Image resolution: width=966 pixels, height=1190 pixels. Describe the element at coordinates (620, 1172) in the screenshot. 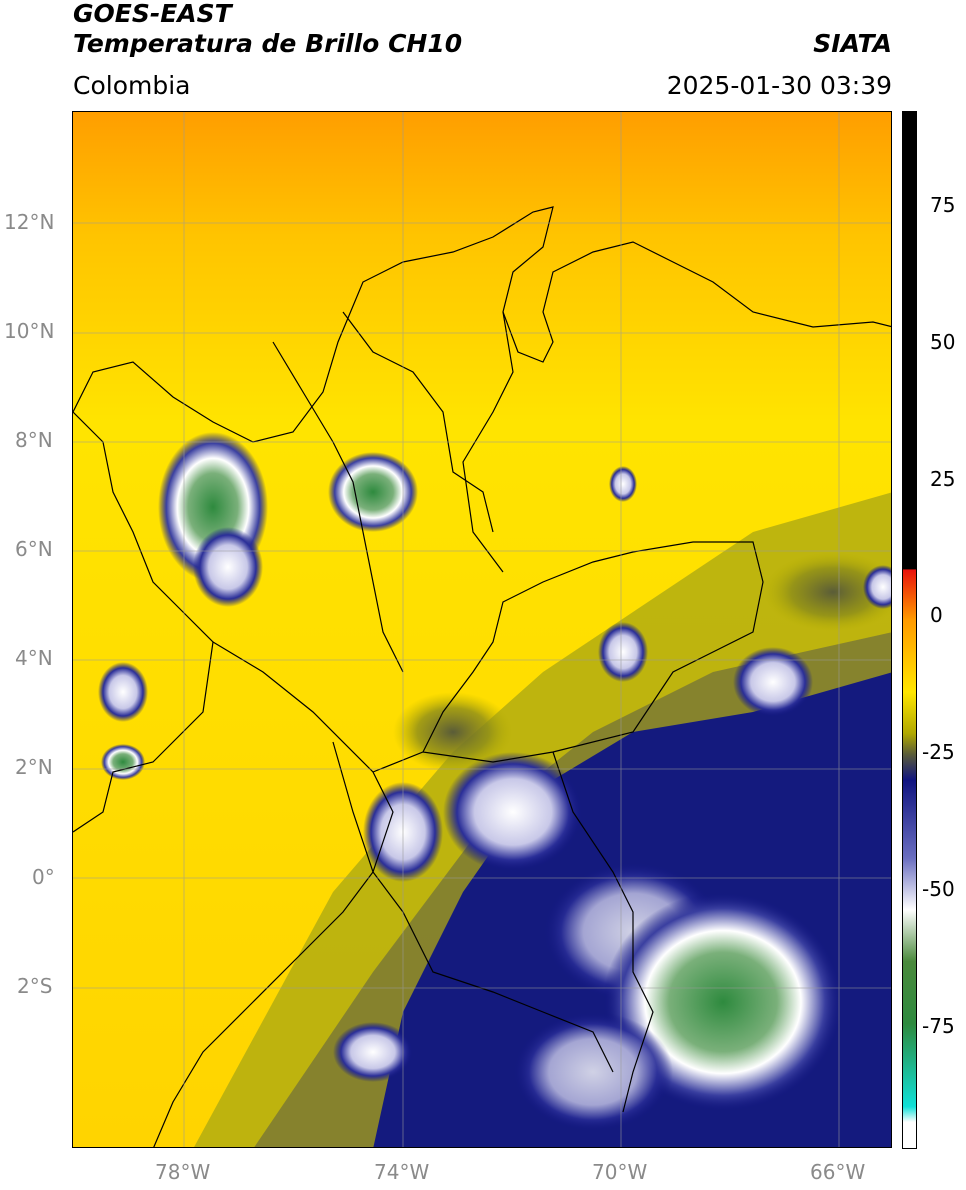

I see `lon-tick-70w: 70°W` at that location.